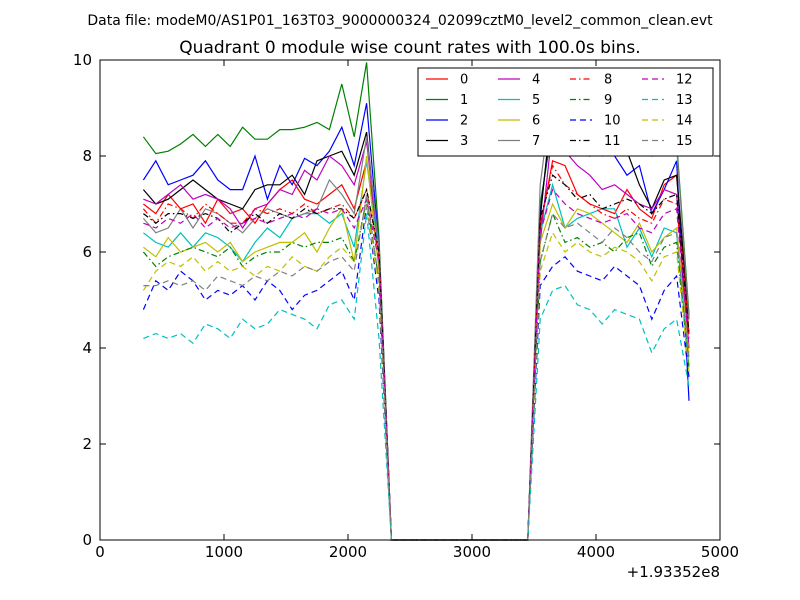  I want to click on y-tick-label: 10, so click(82, 60).